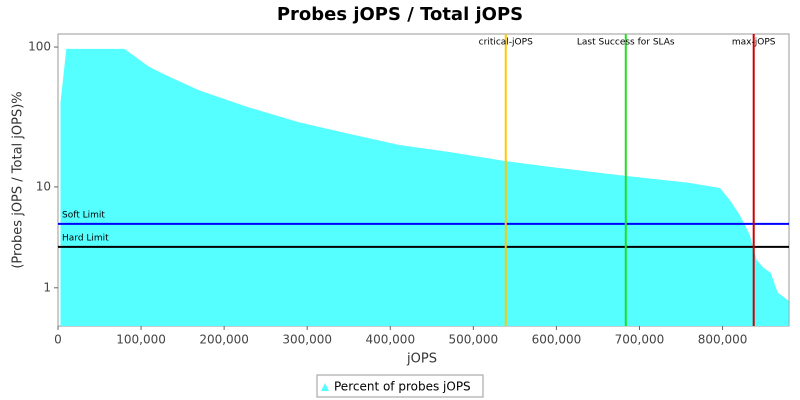  What do you see at coordinates (85, 238) in the screenshot?
I see `limit-label: Hard Limit` at bounding box center [85, 238].